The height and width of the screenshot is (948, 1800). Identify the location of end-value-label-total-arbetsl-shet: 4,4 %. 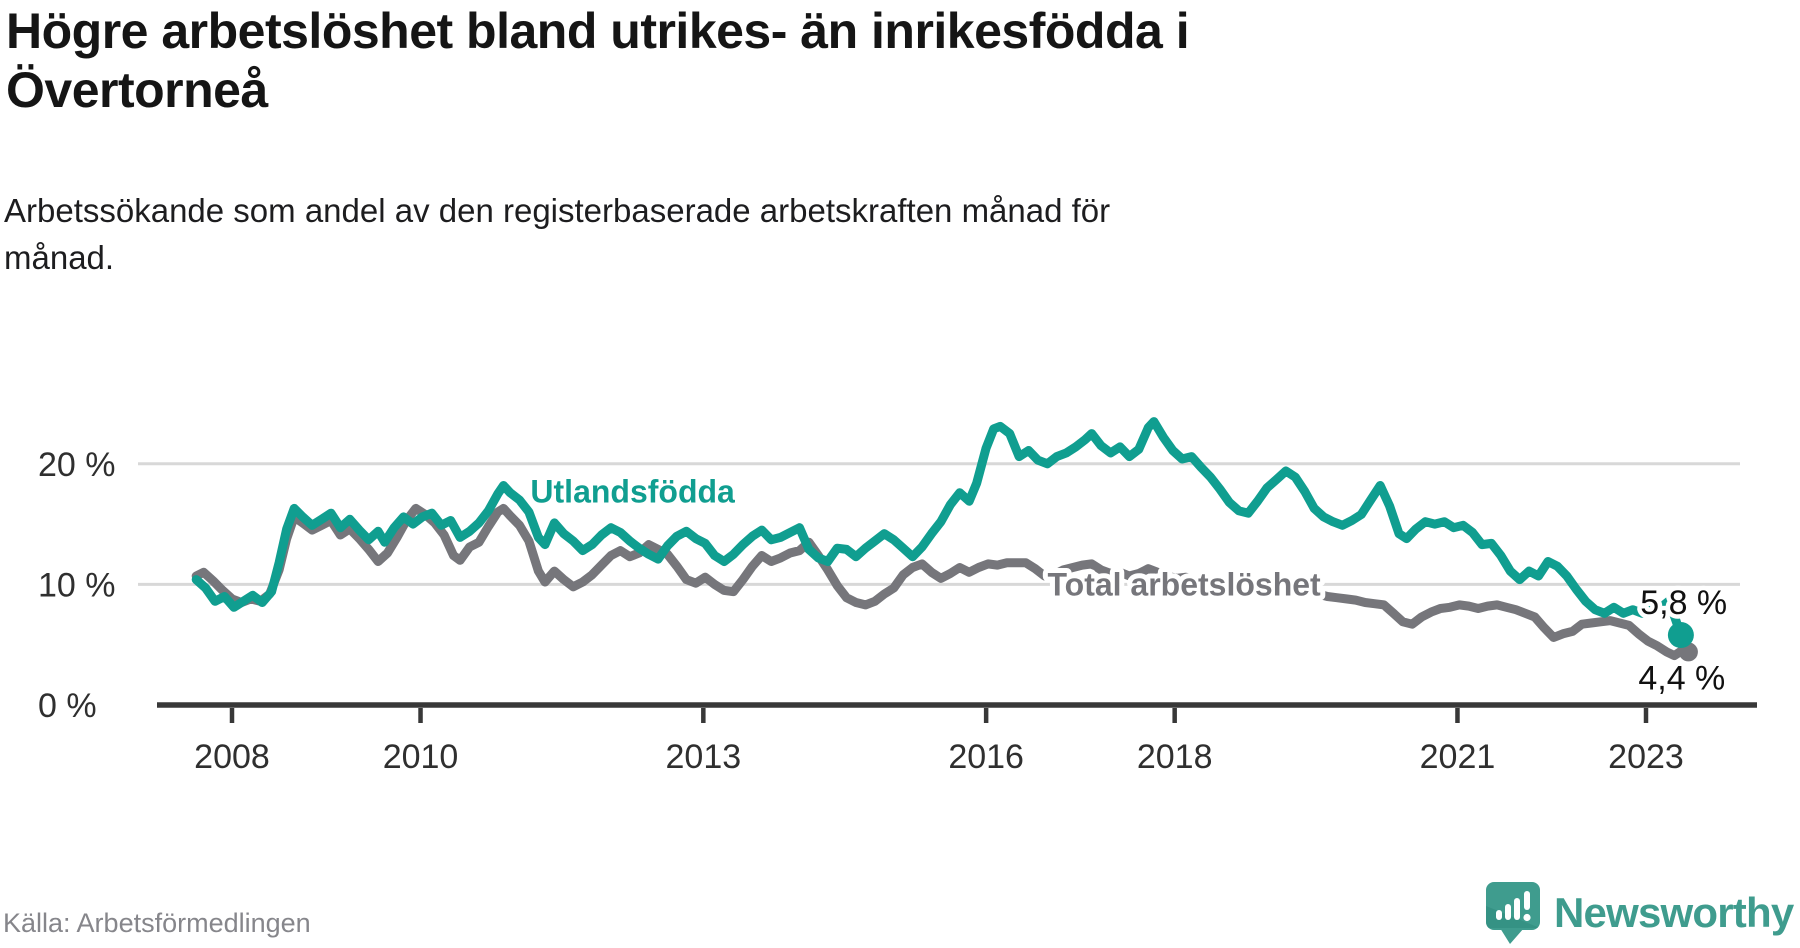
(1681, 678).